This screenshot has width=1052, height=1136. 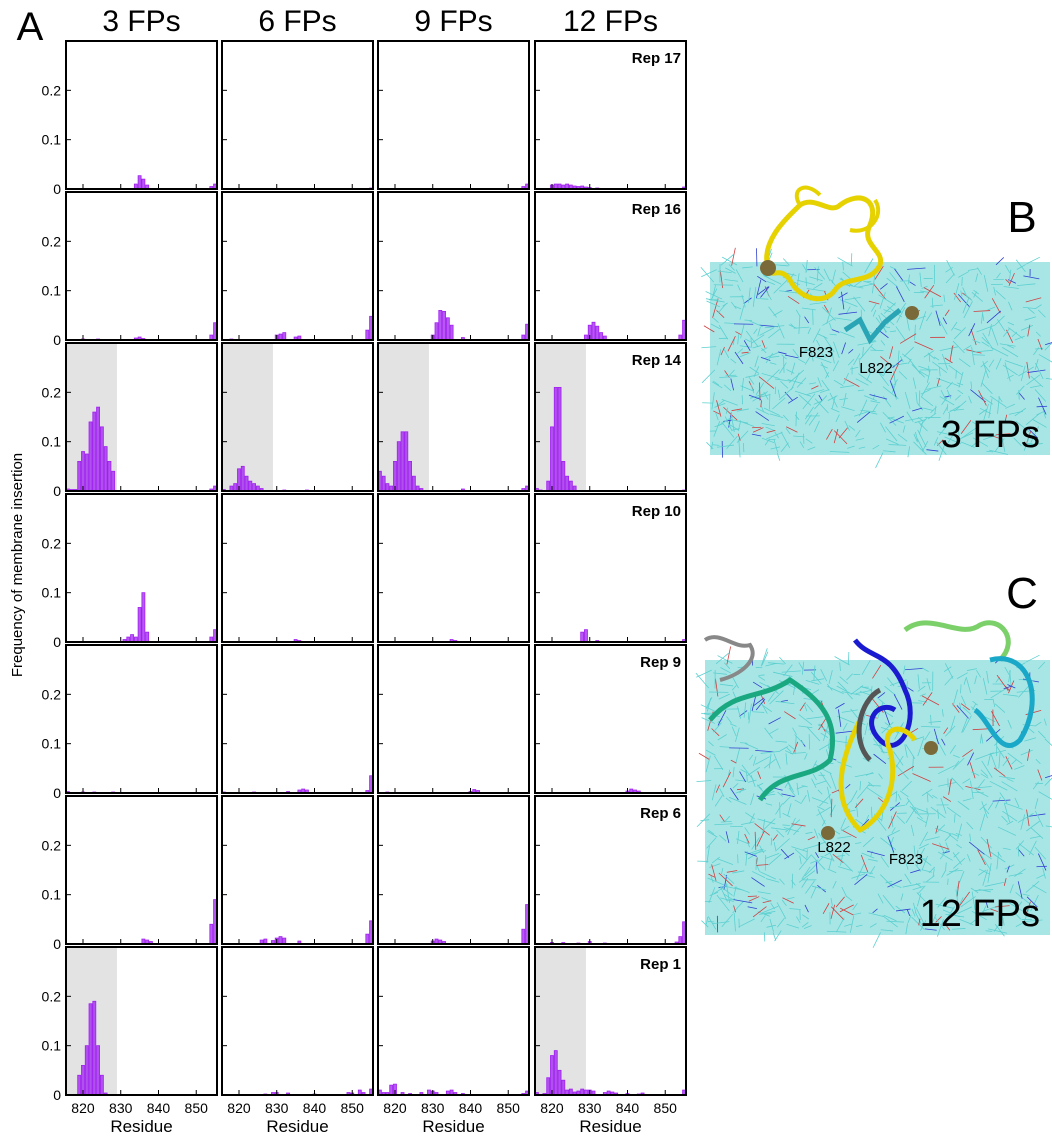 I want to click on y-tick-label: 0.2, so click(x=52, y=996).